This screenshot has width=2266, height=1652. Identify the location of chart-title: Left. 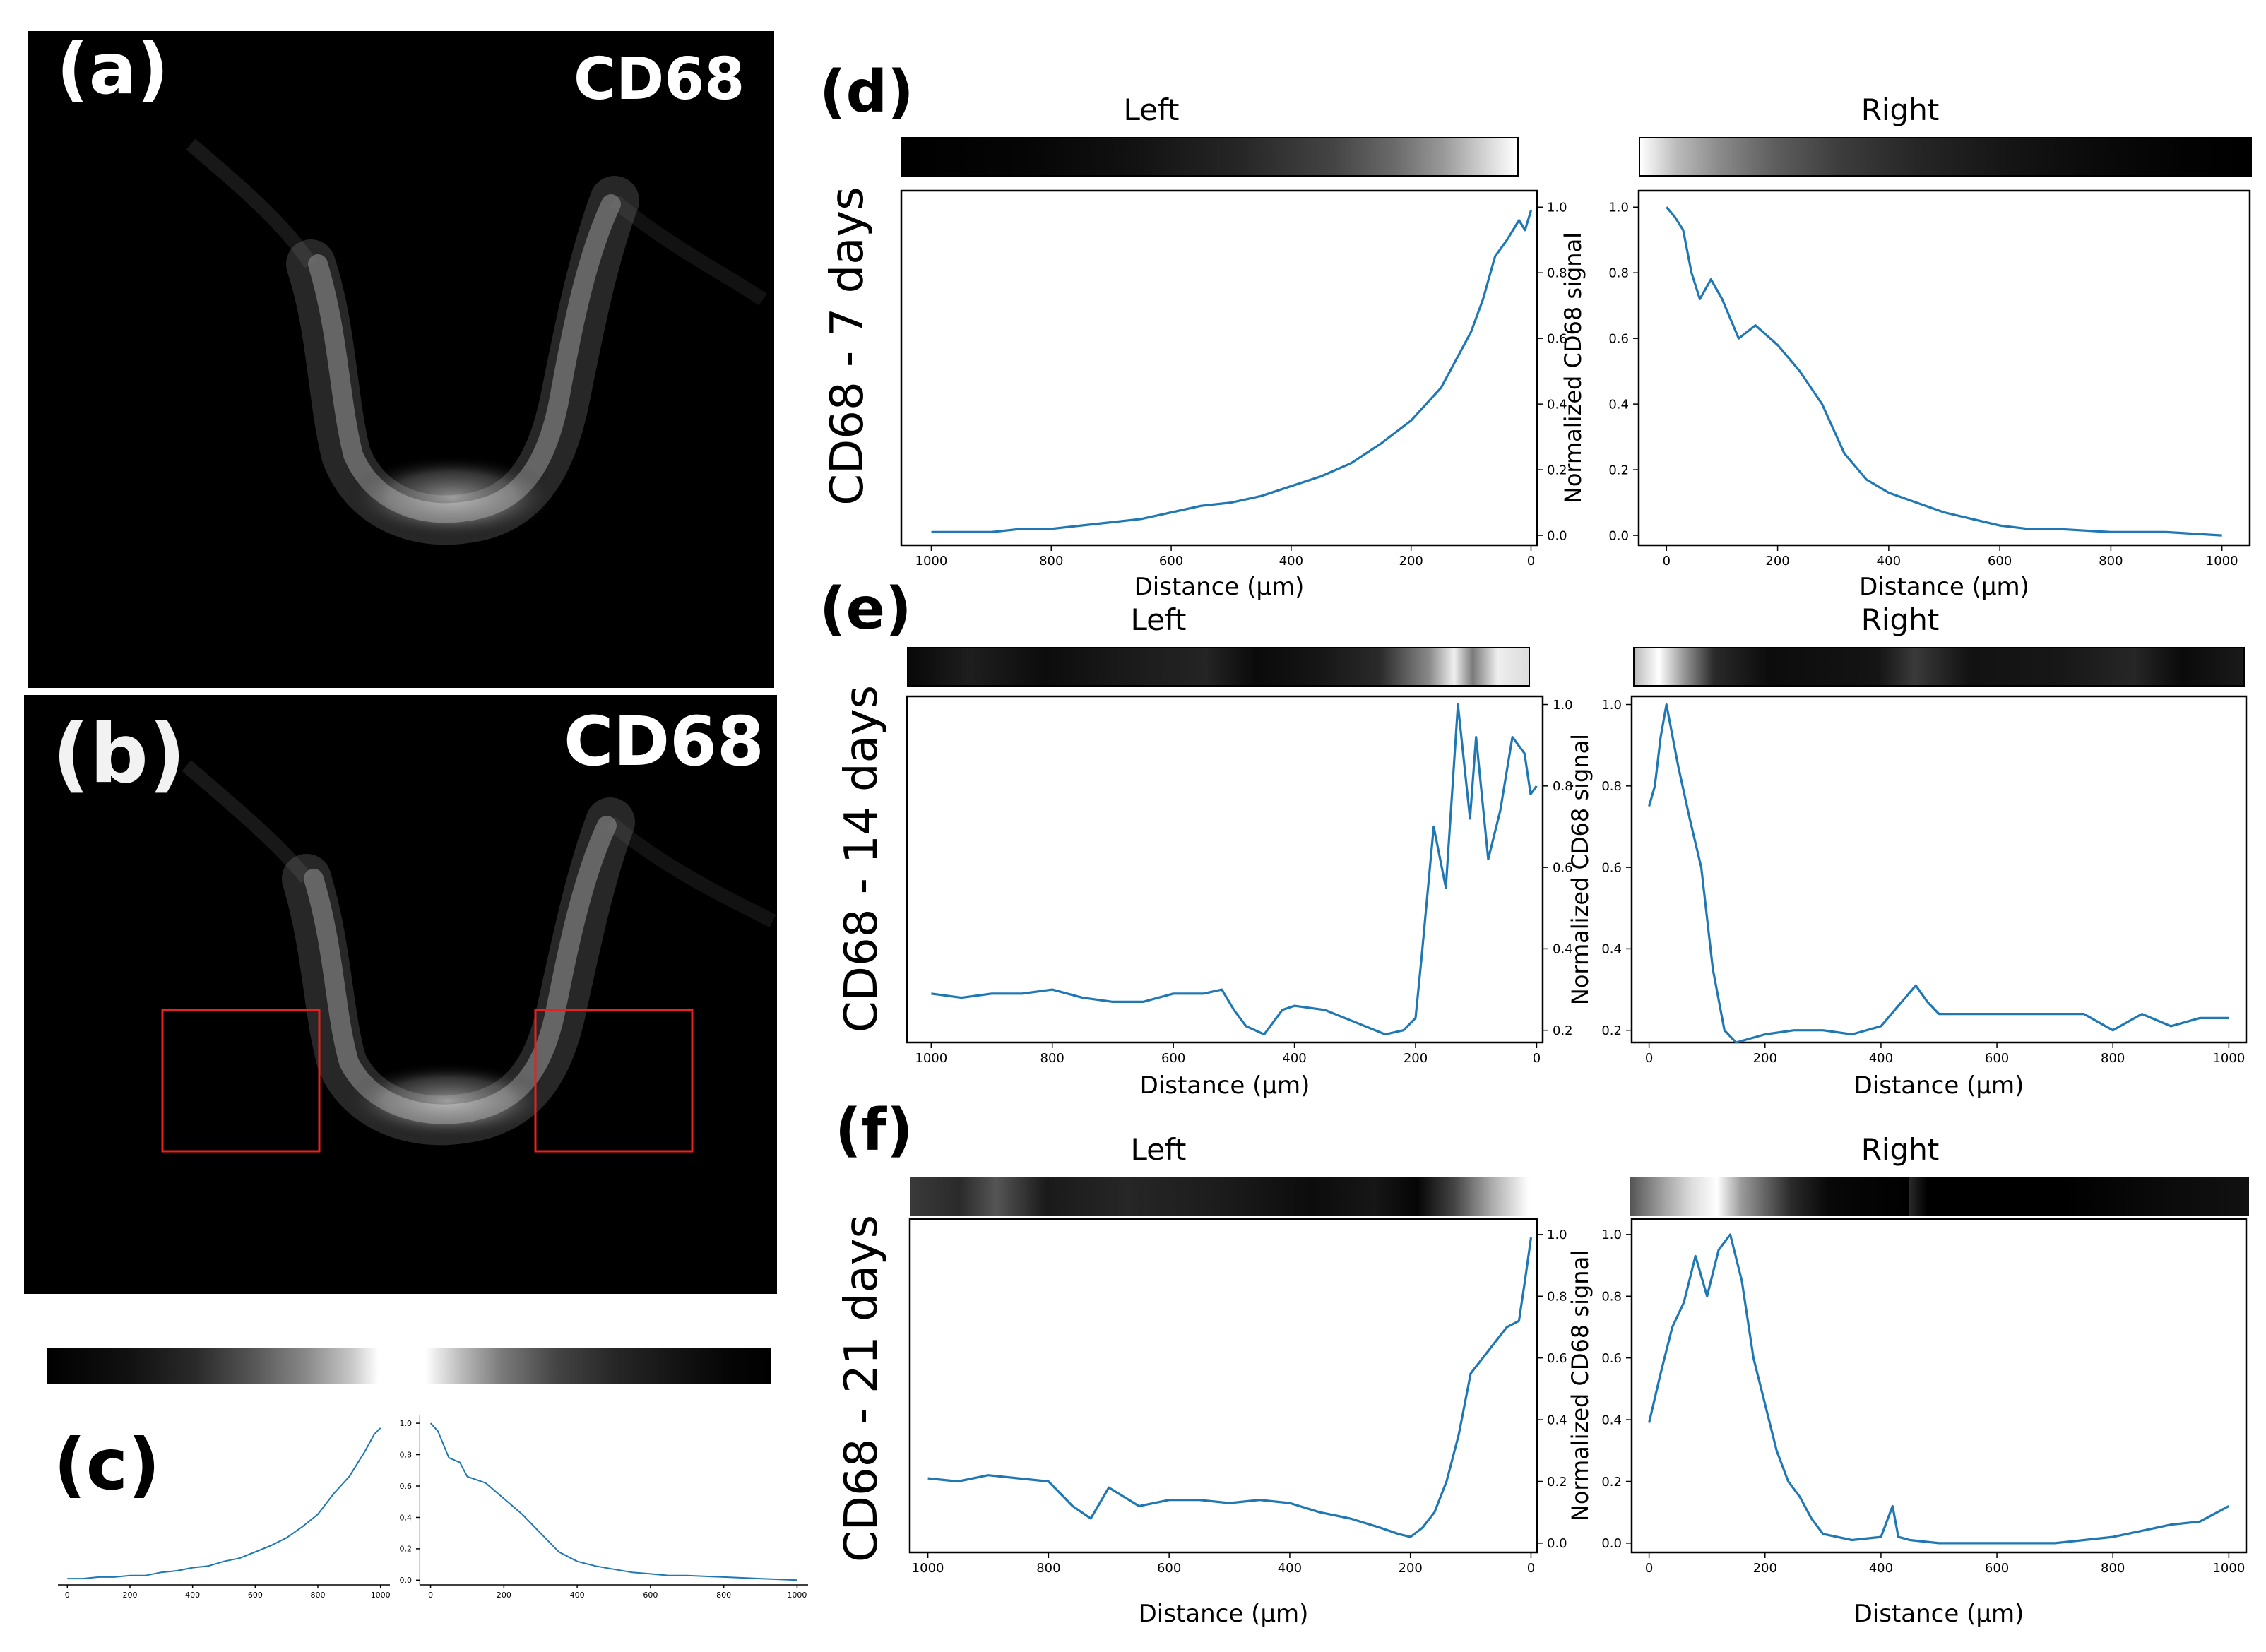
(1151, 110).